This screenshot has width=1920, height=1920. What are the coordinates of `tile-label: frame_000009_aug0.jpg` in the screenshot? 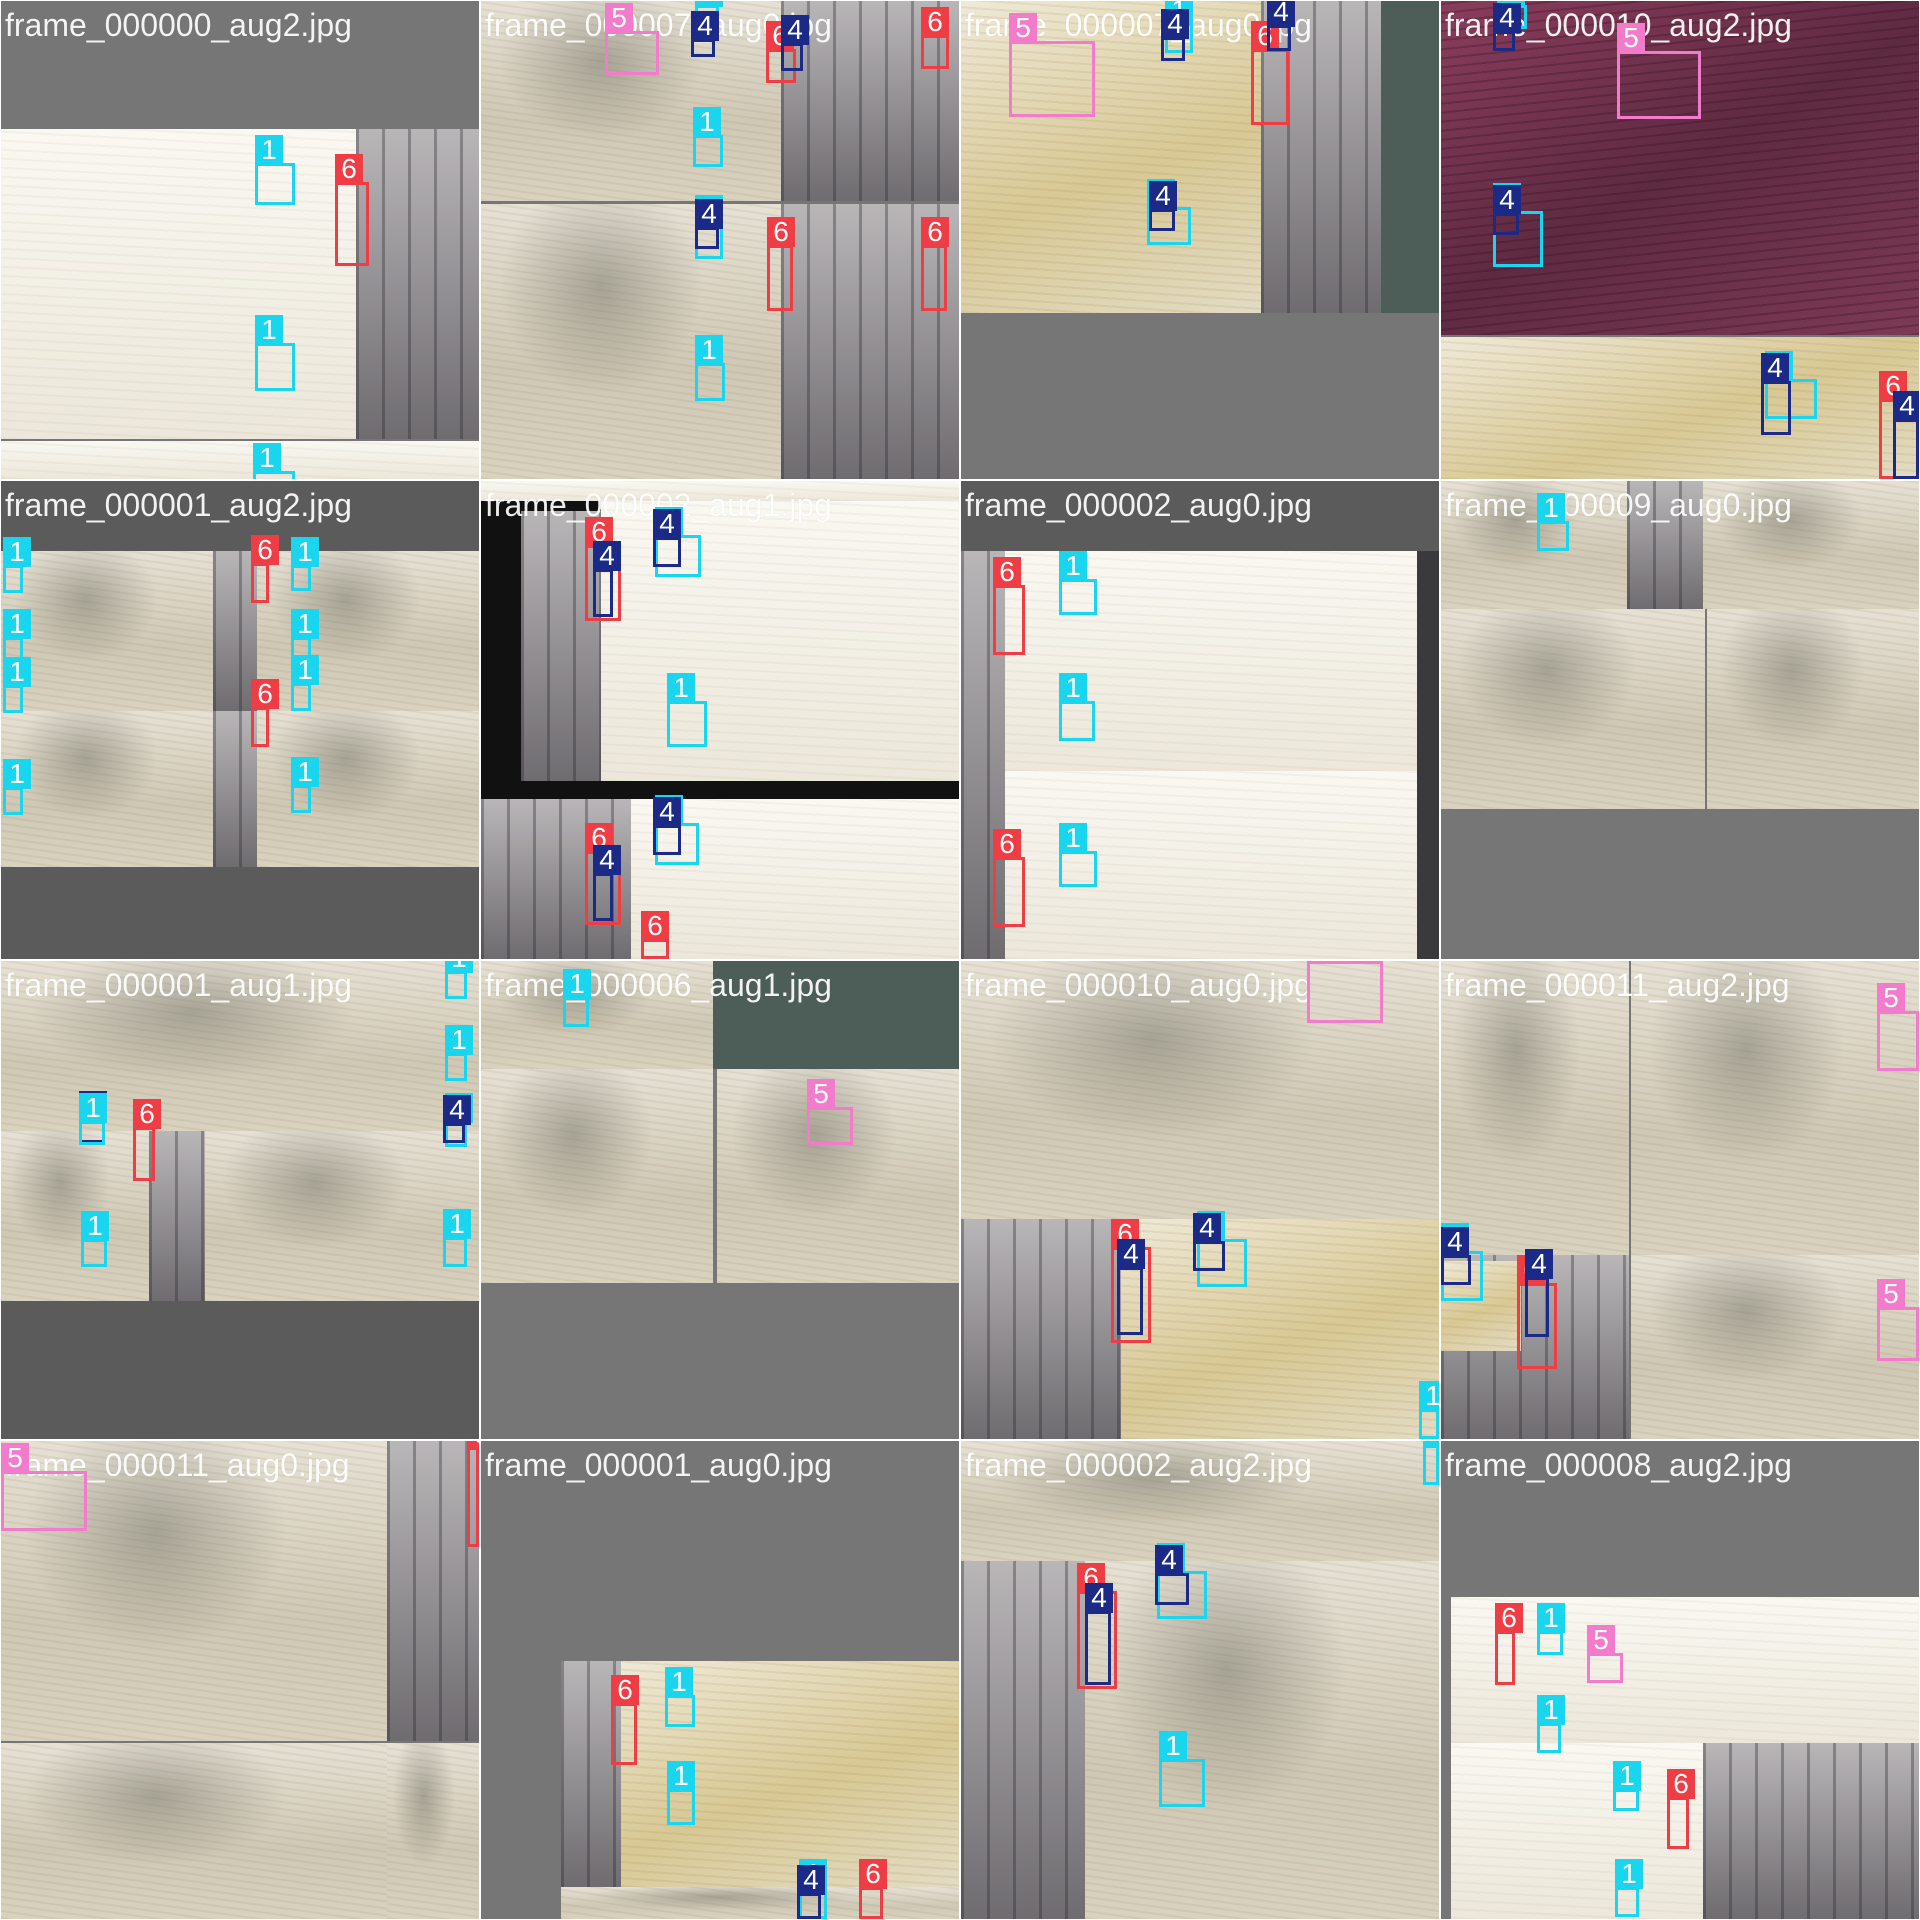 It's located at (1618, 505).